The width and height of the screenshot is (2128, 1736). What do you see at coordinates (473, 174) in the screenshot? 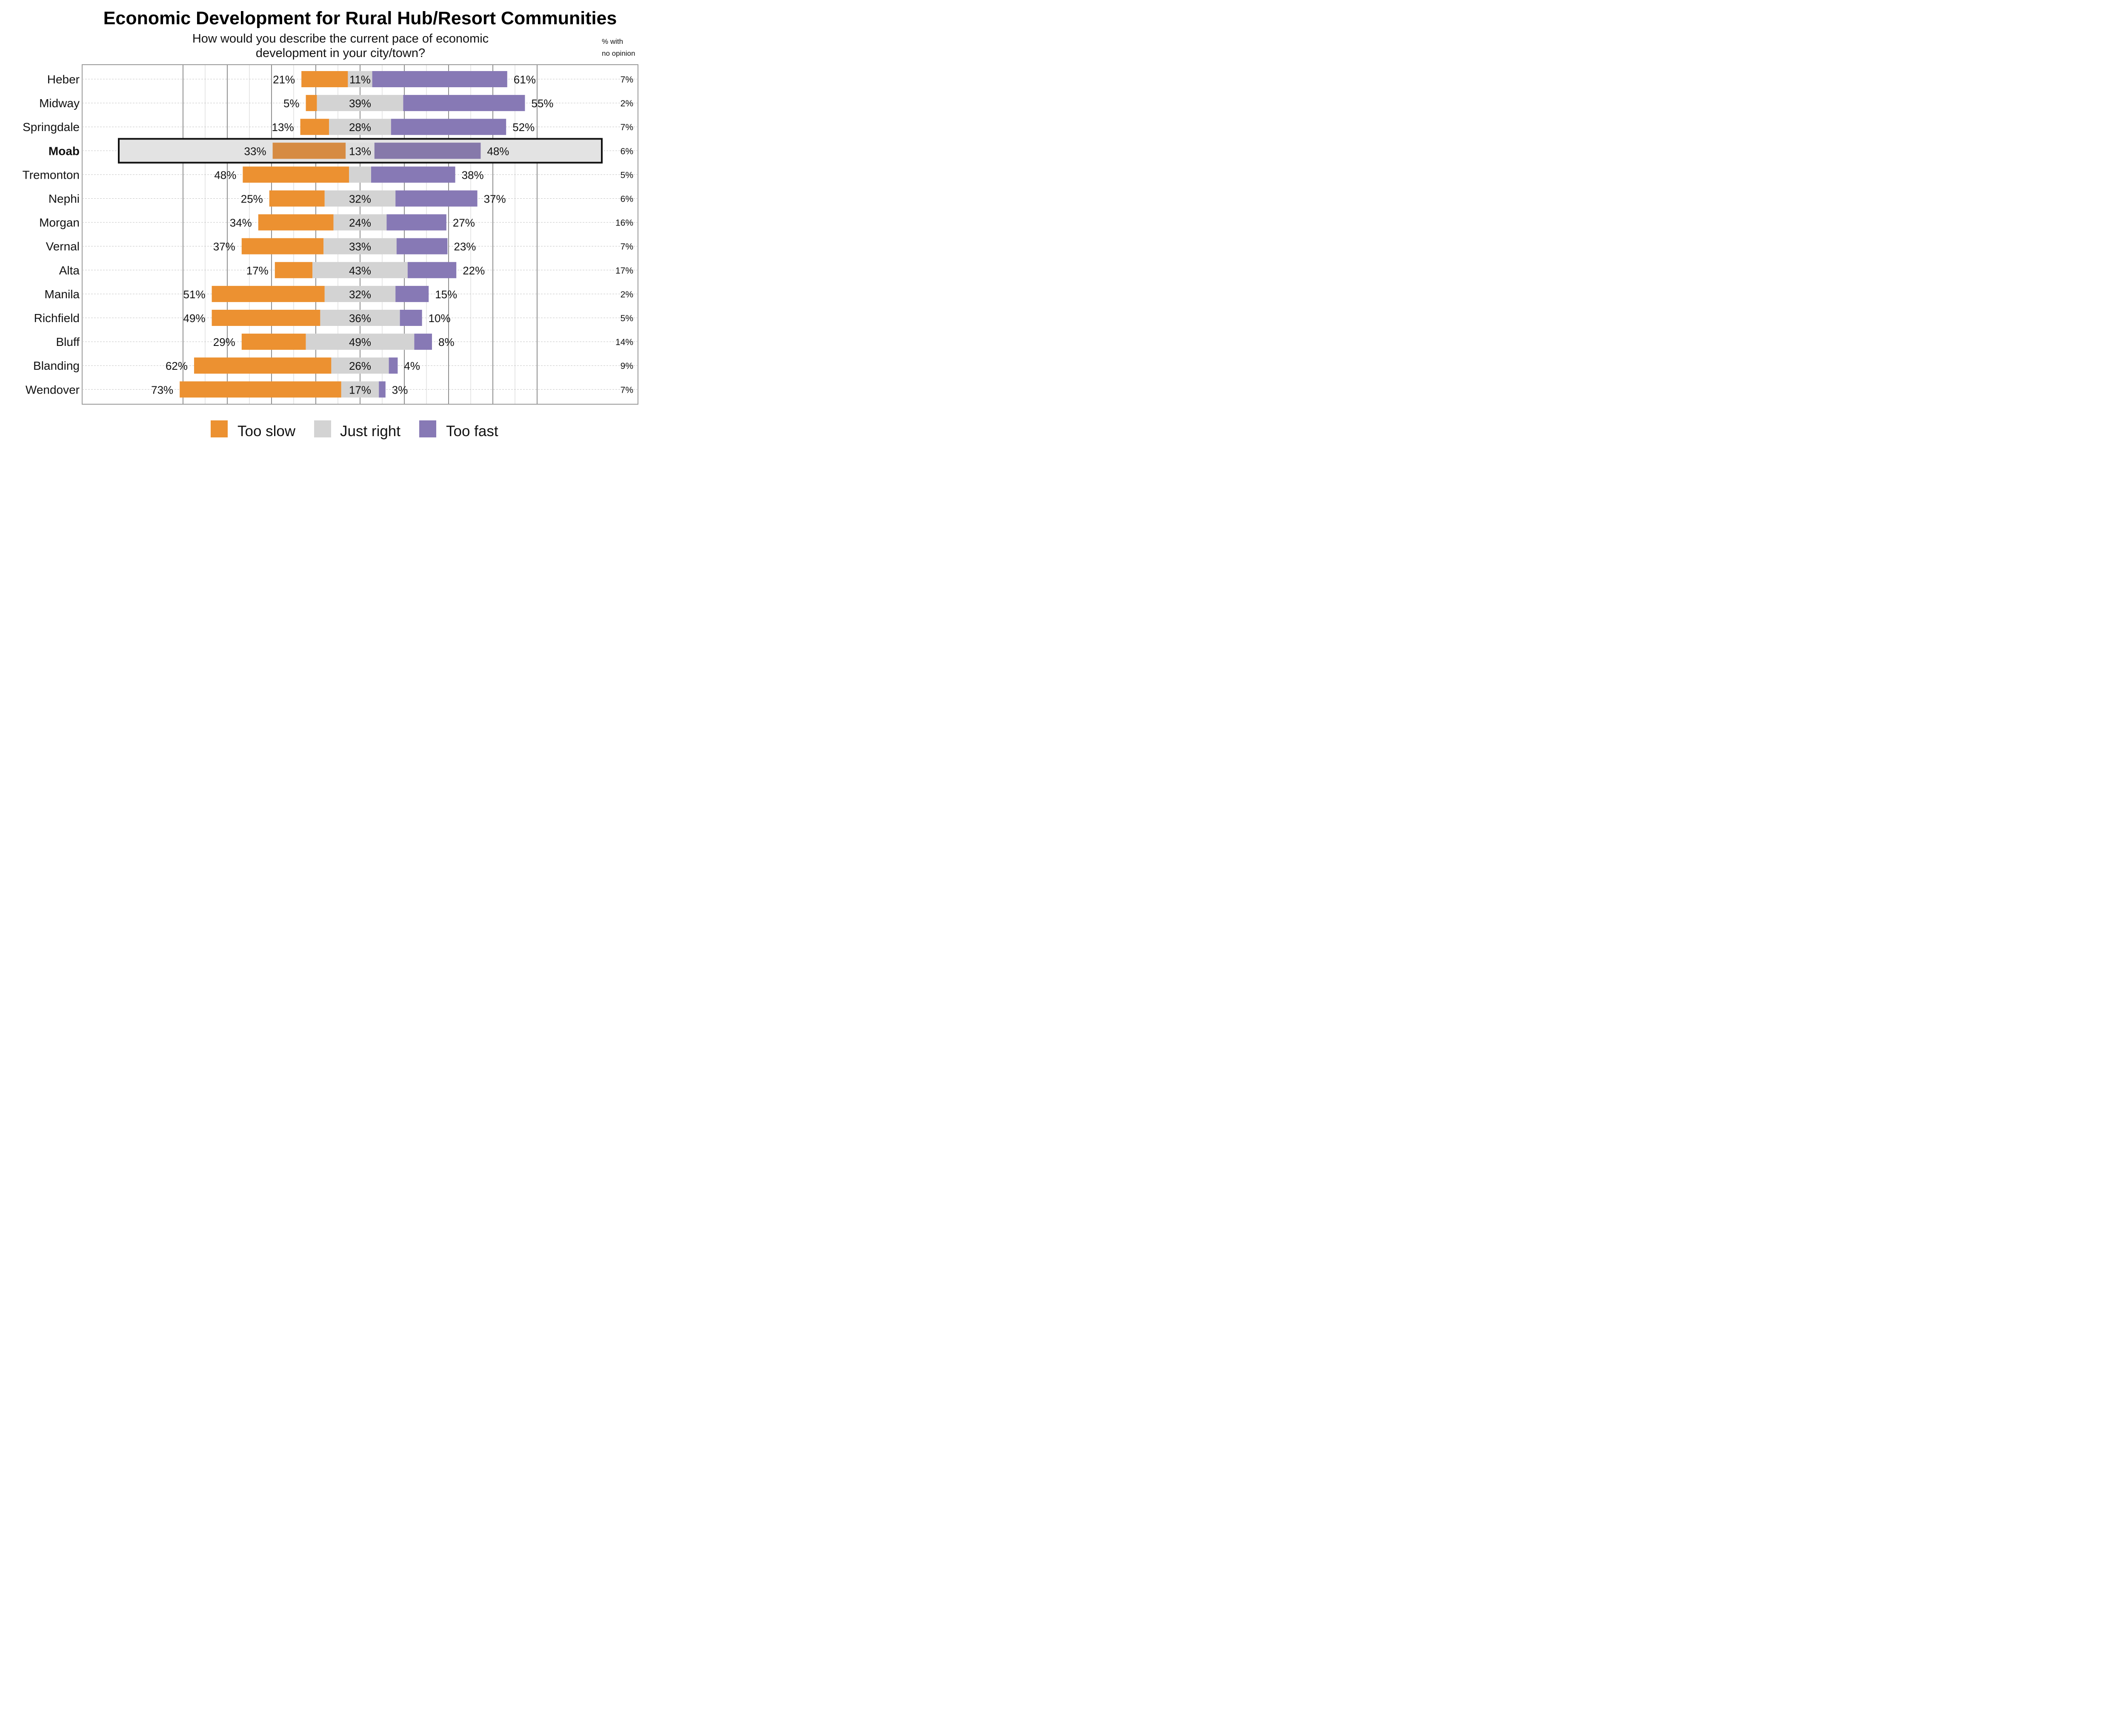
I see `label-too-fast: 38%` at bounding box center [473, 174].